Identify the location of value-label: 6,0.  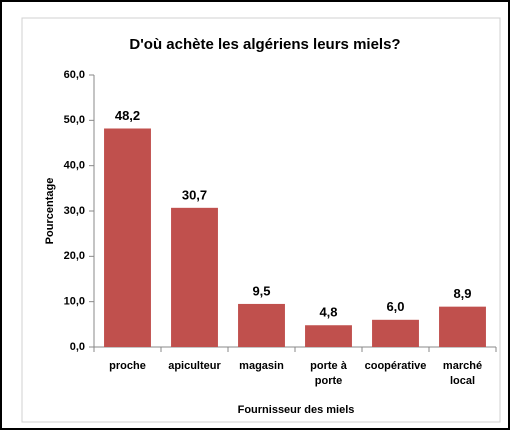
(395, 306).